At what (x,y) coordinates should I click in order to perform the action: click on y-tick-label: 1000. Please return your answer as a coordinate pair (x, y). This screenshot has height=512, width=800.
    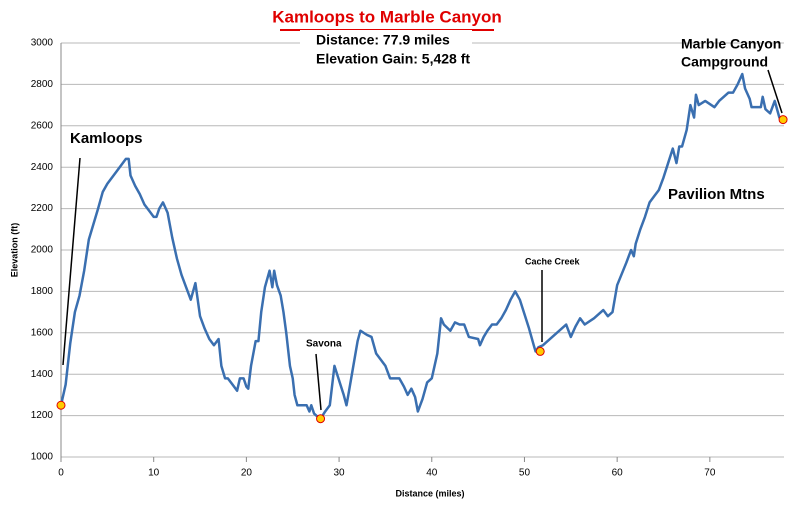
    Looking at the image, I should click on (42, 457).